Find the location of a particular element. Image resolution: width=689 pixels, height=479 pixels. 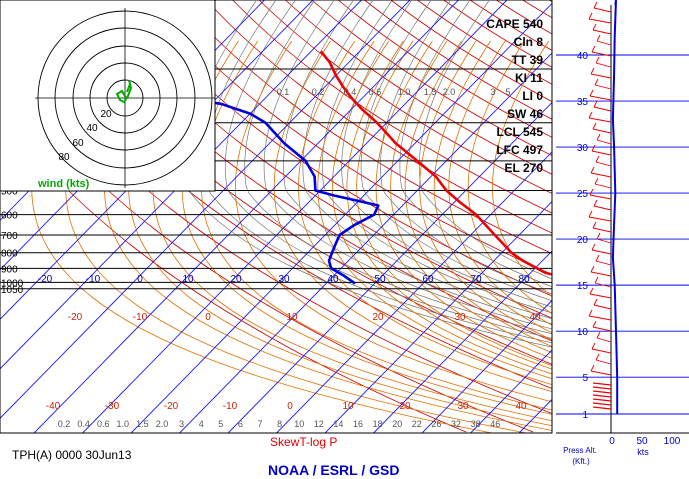

altitude-axis-label-1: Press Alt. is located at coordinates (580, 450).